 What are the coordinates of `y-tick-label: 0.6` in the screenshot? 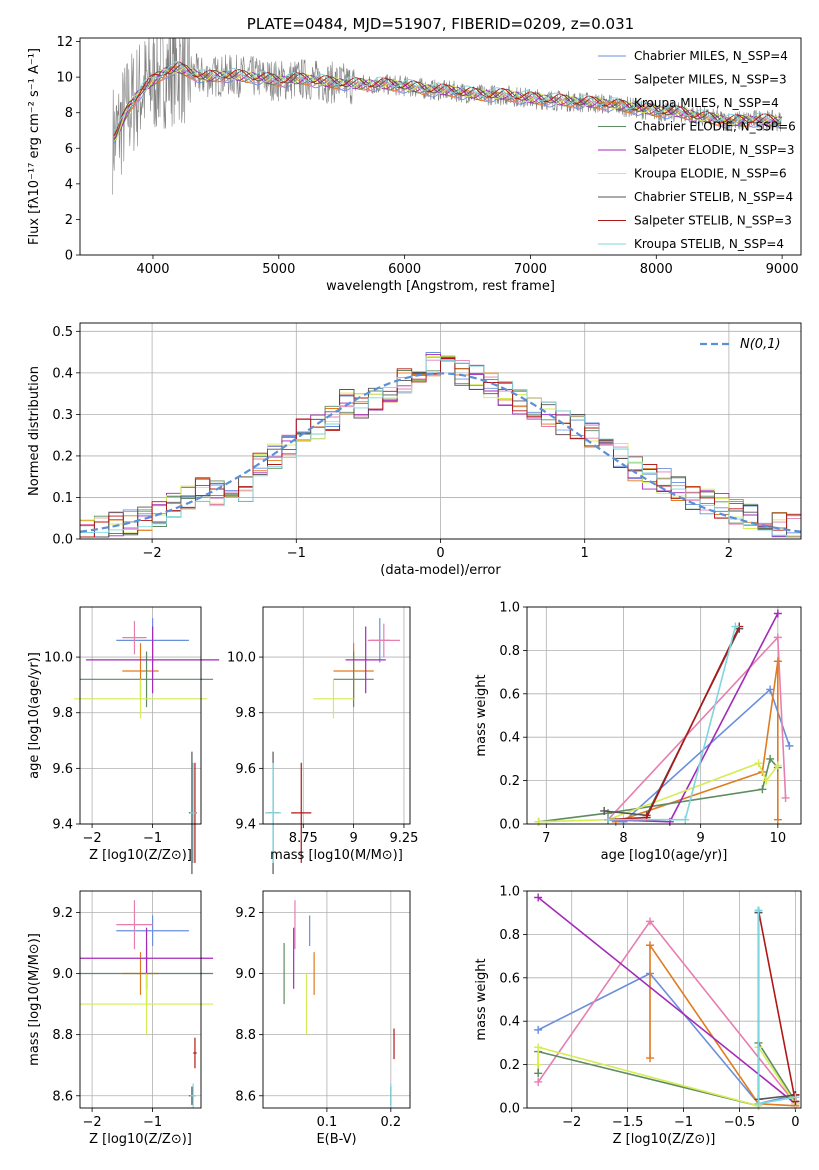 It's located at (509, 694).